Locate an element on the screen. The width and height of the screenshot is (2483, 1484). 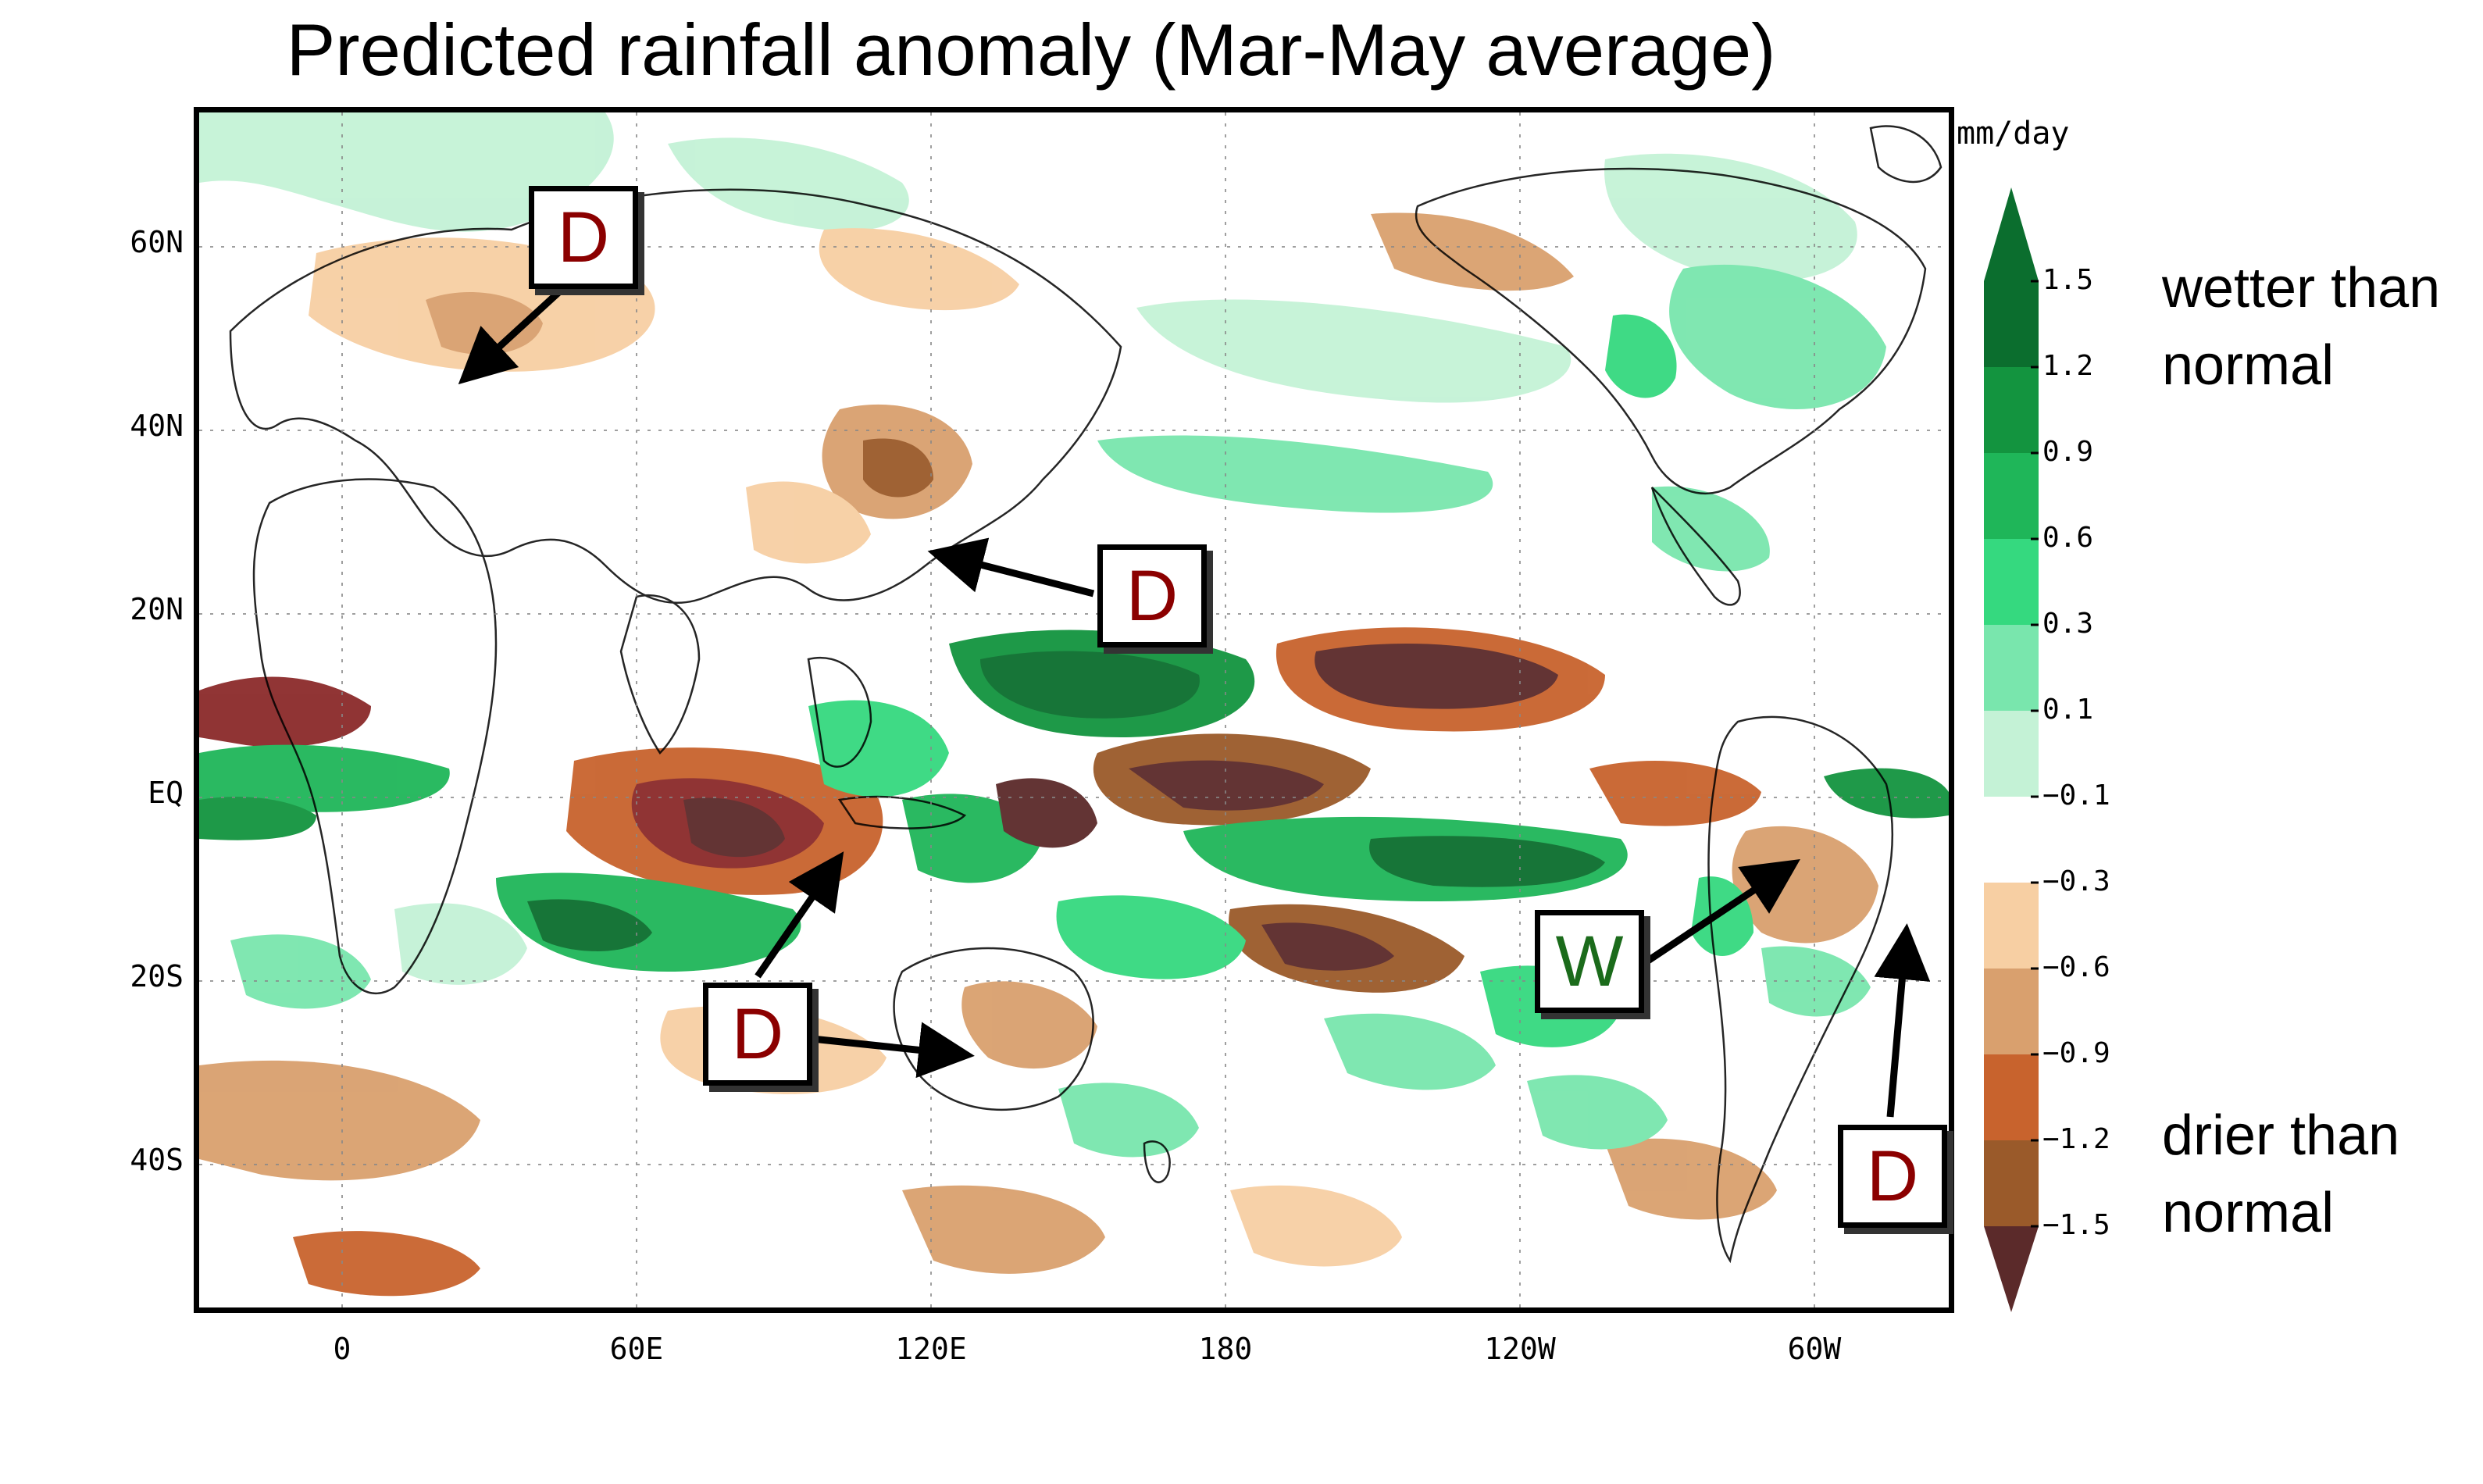
arrow-brazil is located at coordinates (1902, 1020).